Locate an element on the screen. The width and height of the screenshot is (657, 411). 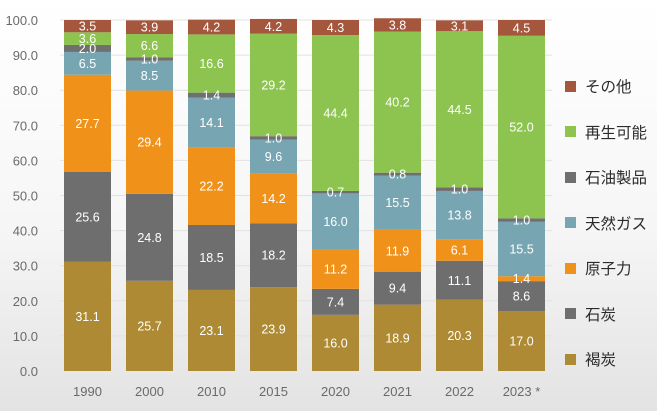
data-label: 3.5 is located at coordinates (87, 27).